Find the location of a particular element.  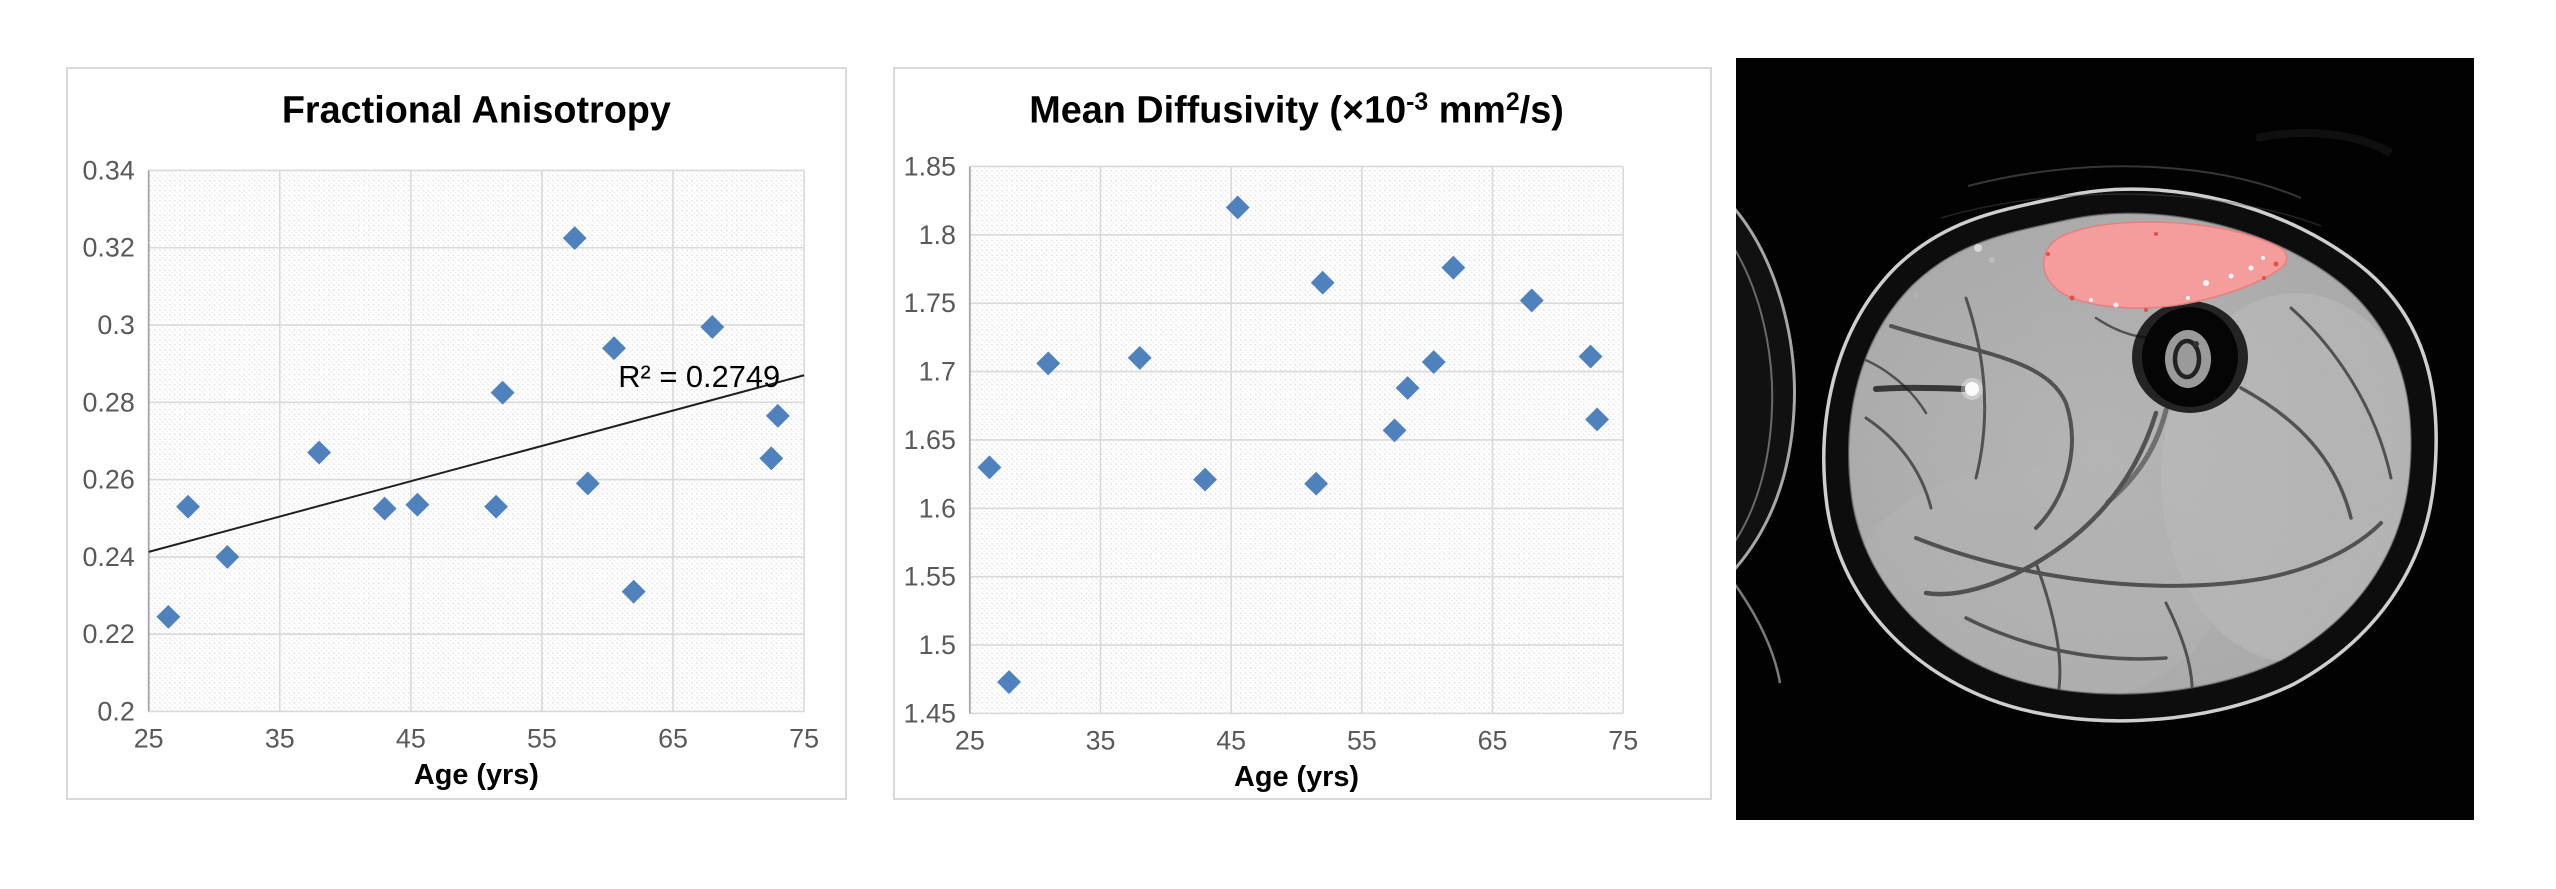

segmentation-red-speckles is located at coordinates (2162, 272).